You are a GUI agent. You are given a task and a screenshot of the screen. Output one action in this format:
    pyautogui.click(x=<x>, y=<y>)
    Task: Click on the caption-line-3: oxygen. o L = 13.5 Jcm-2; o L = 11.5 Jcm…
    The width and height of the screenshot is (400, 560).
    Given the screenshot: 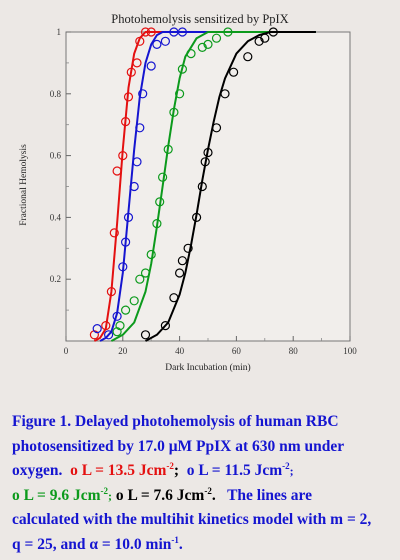 What is the action you would take?
    pyautogui.click(x=203, y=471)
    